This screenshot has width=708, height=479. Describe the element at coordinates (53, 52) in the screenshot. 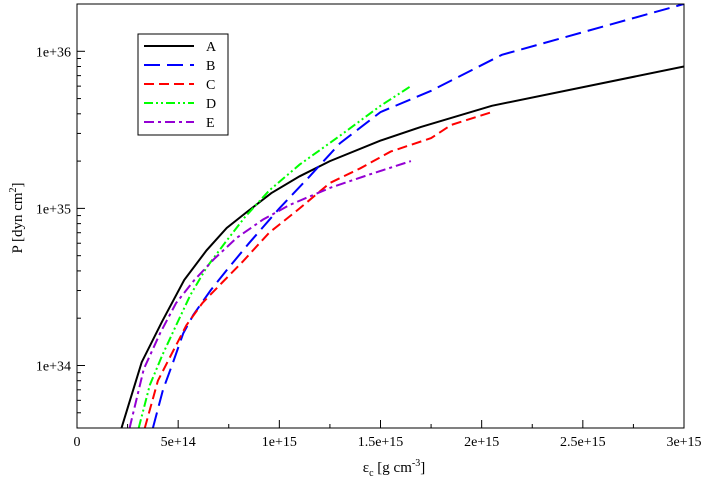

I see `y-tick-label: 1e+36` at that location.